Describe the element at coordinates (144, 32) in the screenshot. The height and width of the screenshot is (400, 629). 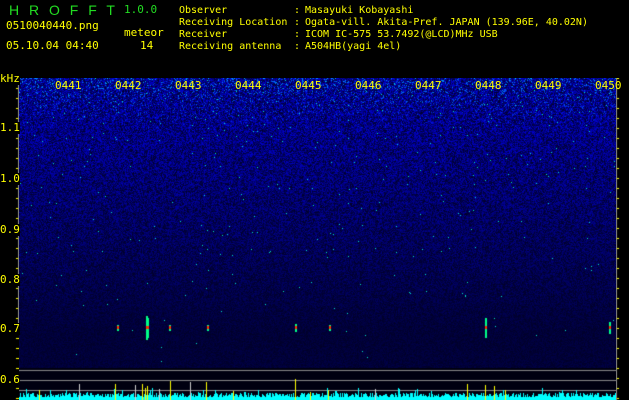
I see `meteor-label: meteor` at that location.